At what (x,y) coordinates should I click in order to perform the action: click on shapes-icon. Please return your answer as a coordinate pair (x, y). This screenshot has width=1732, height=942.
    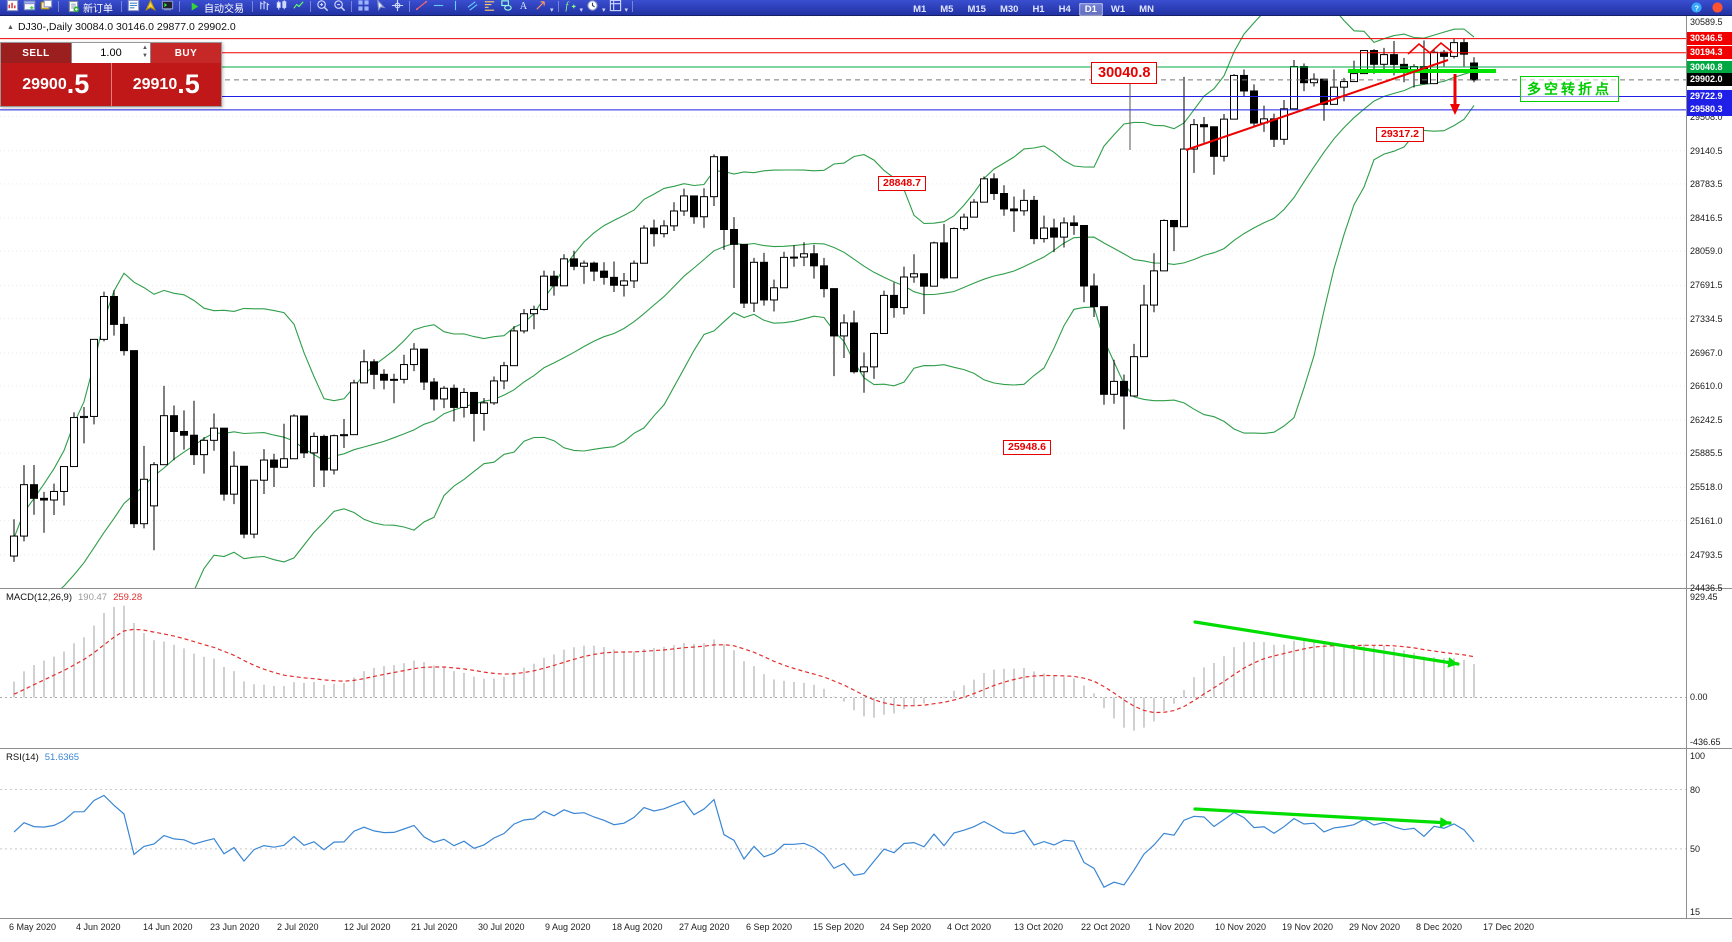
    Looking at the image, I should click on (506, 6).